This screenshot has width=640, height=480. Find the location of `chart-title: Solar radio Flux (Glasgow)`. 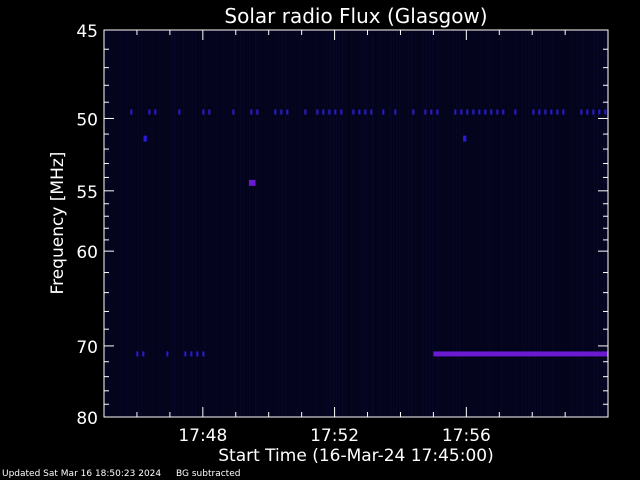

chart-title: Solar radio Flux (Glasgow) is located at coordinates (355, 16).